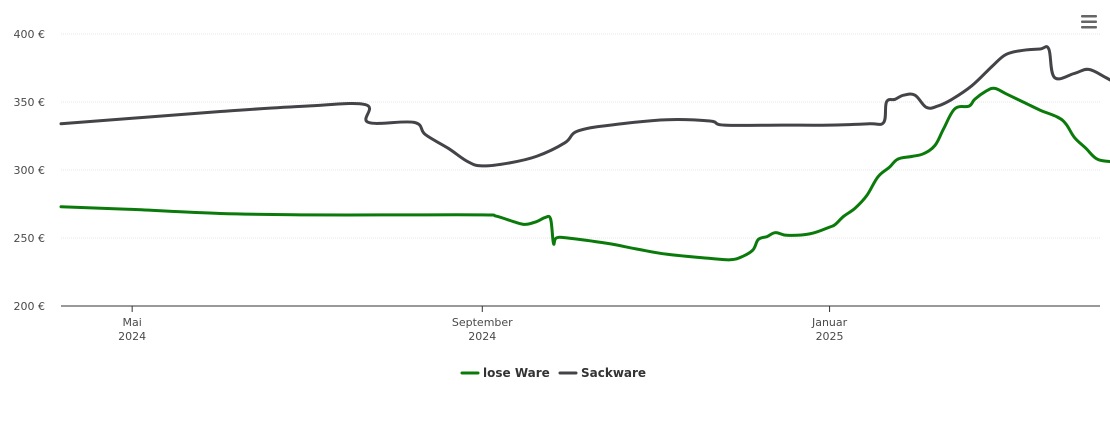 The width and height of the screenshot is (1110, 427). What do you see at coordinates (613, 373) in the screenshot?
I see `legend-label: Sackware` at bounding box center [613, 373].